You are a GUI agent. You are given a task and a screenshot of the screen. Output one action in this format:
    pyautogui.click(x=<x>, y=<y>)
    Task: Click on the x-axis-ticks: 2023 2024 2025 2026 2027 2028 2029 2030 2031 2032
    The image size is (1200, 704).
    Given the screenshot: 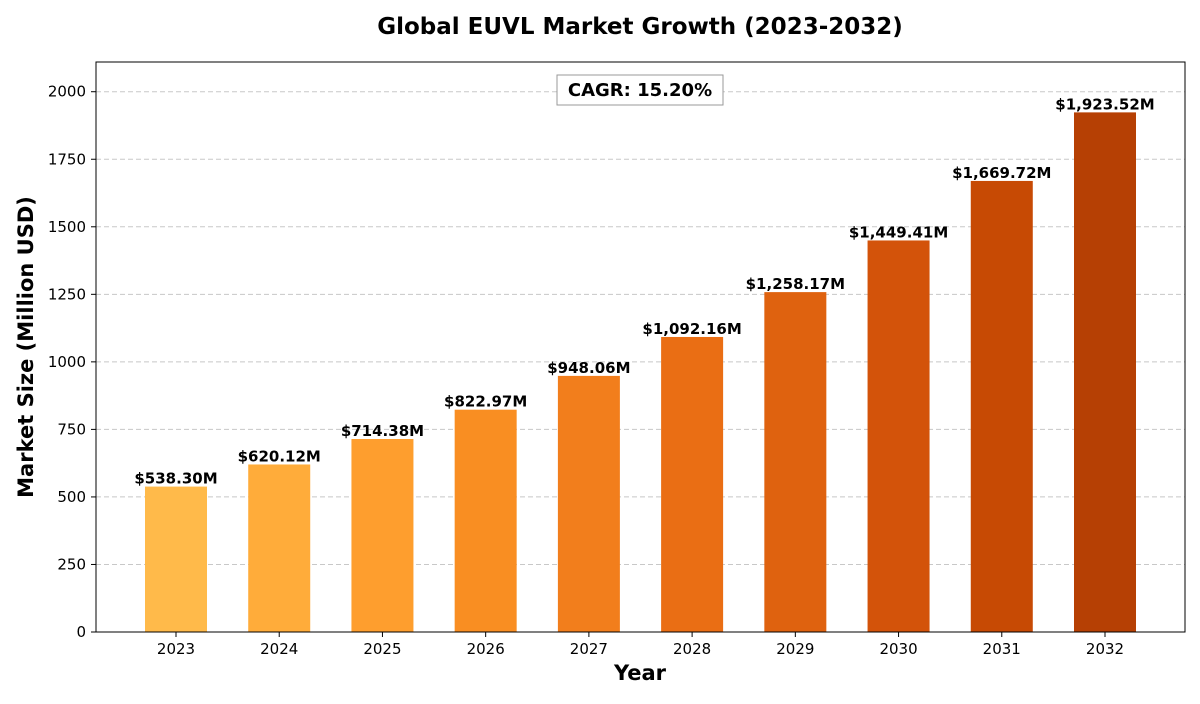 What is the action you would take?
    pyautogui.click(x=640, y=645)
    